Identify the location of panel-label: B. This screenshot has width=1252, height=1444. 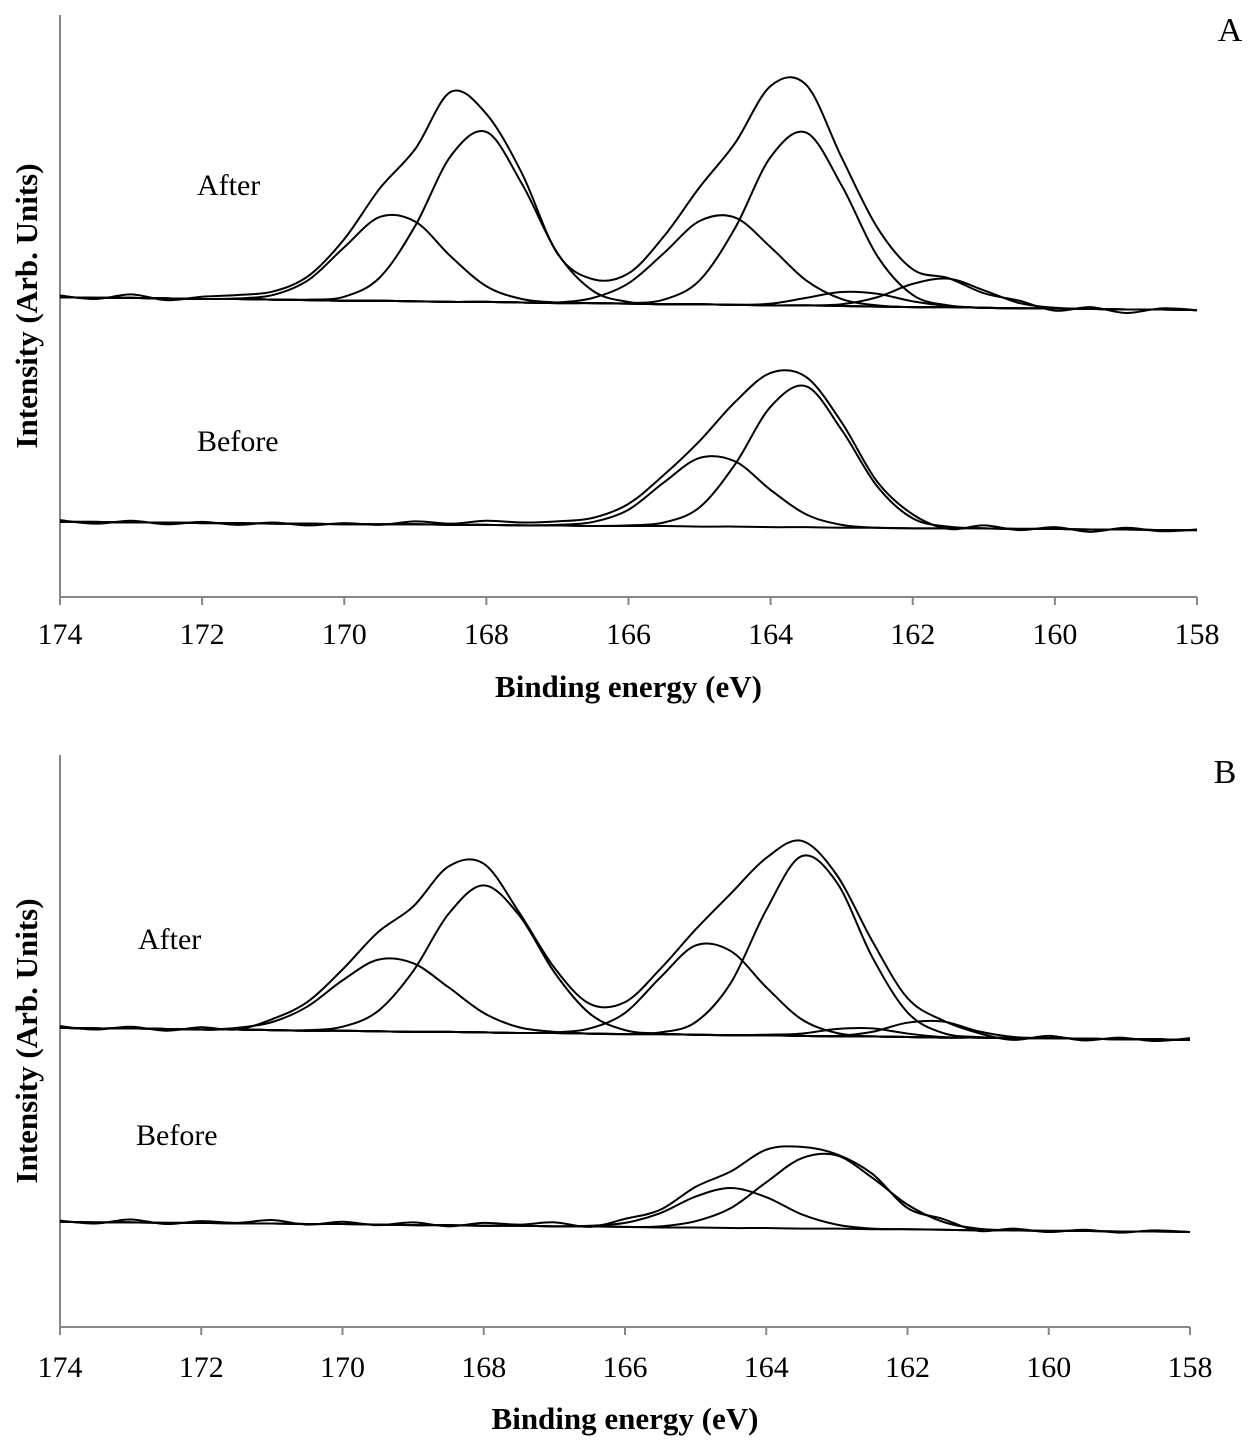
(1225, 772).